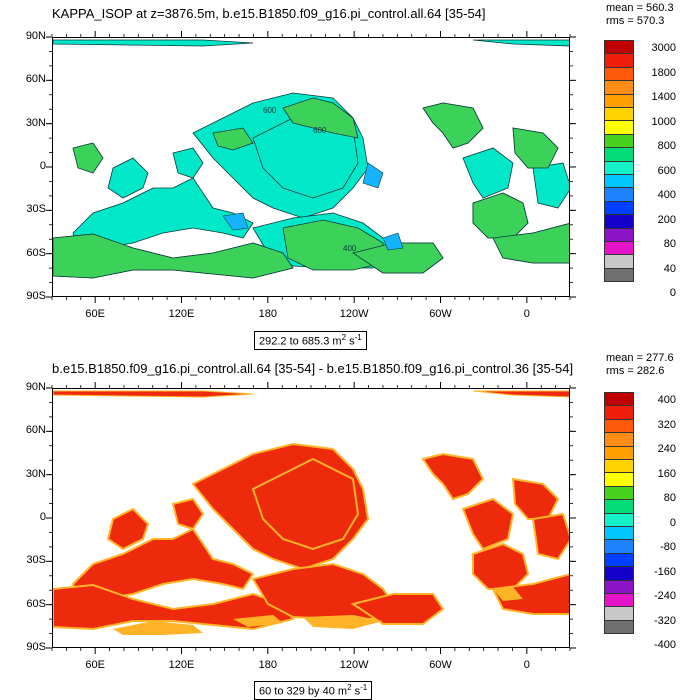 This screenshot has width=700, height=700. What do you see at coordinates (640, 8) in the screenshot?
I see `panel1-mean: mean = 560.3` at bounding box center [640, 8].